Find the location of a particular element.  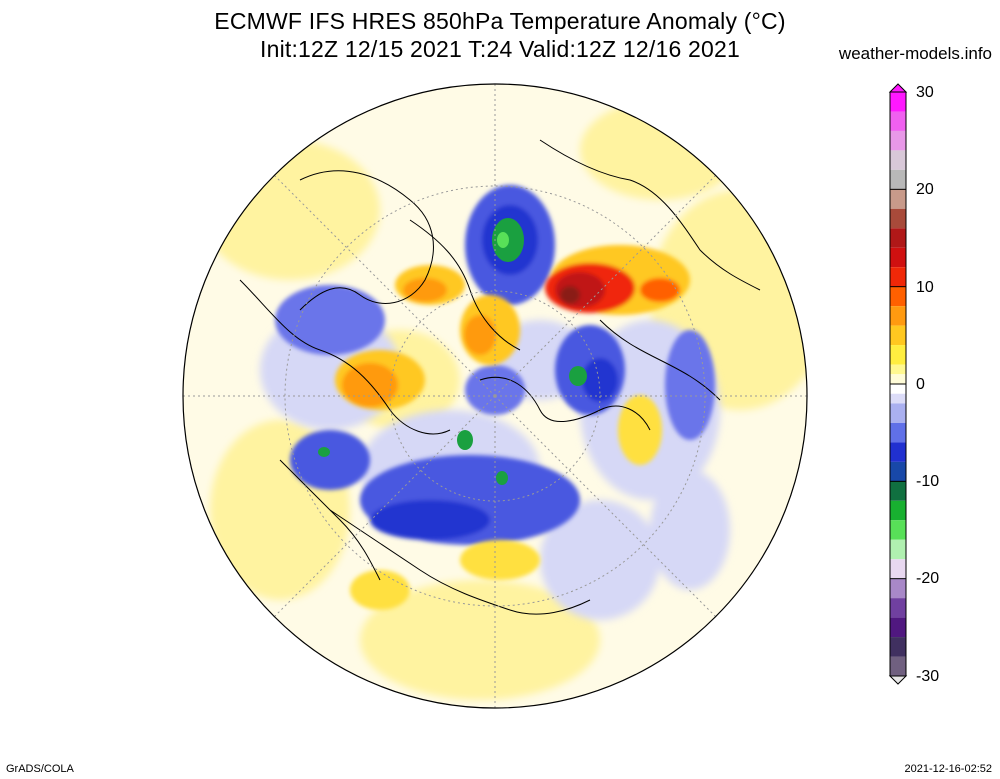

footer-timestamp: 2021-12-16-02:52 is located at coordinates (948, 769).